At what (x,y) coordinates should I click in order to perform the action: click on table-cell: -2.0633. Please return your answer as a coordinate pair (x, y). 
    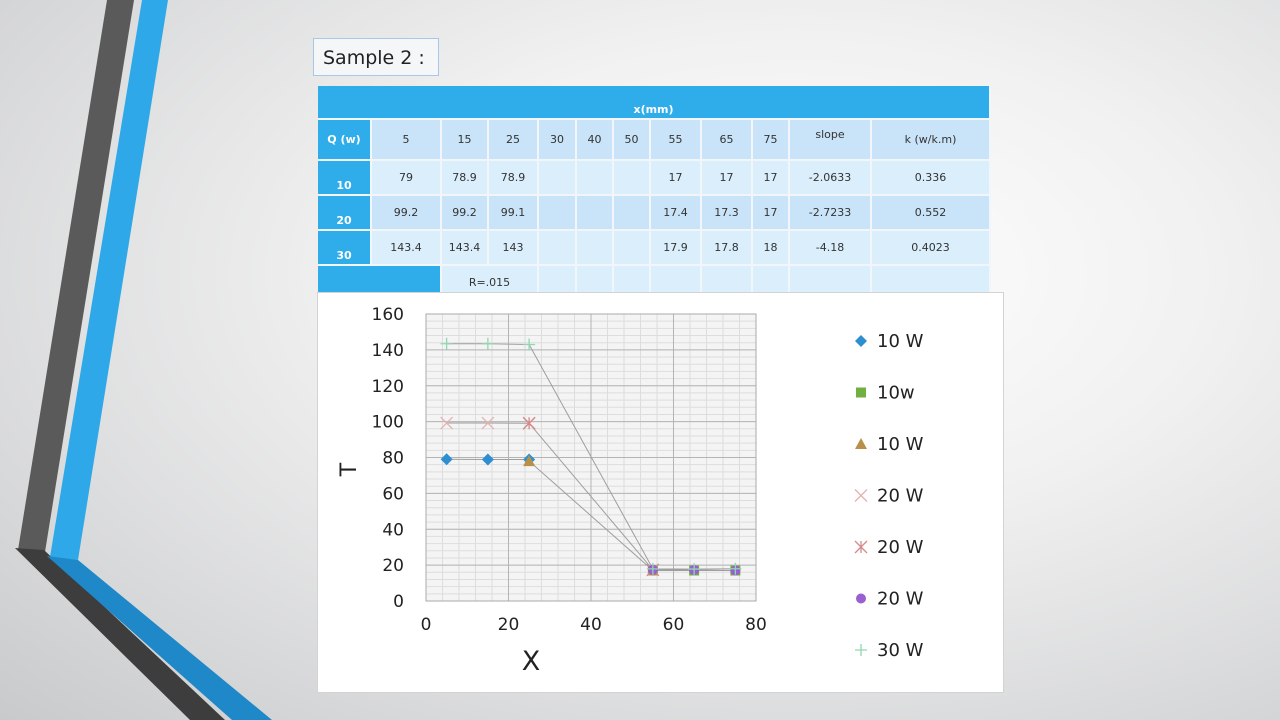
    Looking at the image, I should click on (830, 178).